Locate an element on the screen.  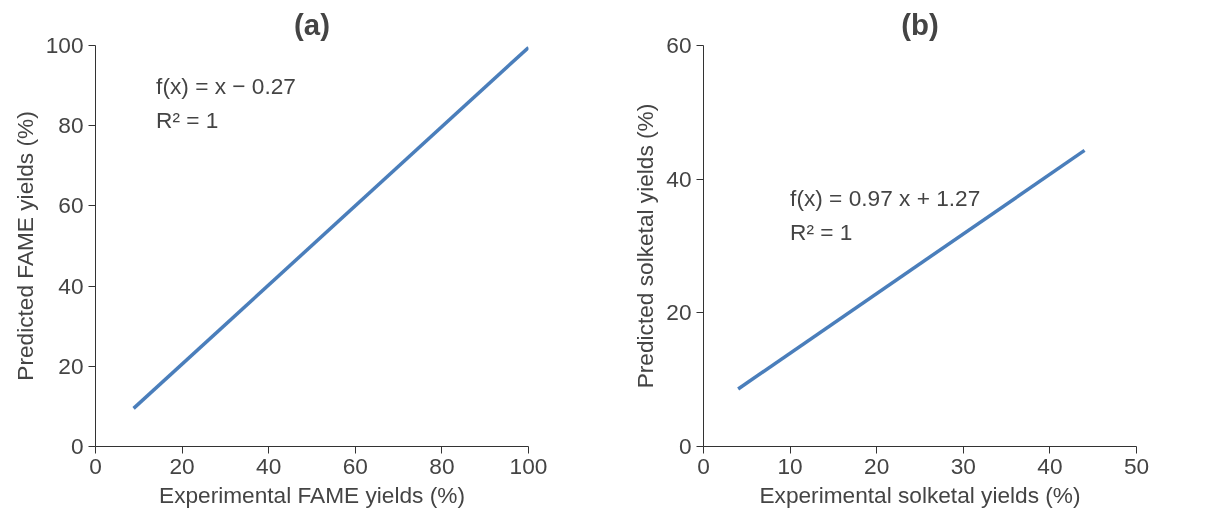
chart-title: (b) is located at coordinates (920, 24).